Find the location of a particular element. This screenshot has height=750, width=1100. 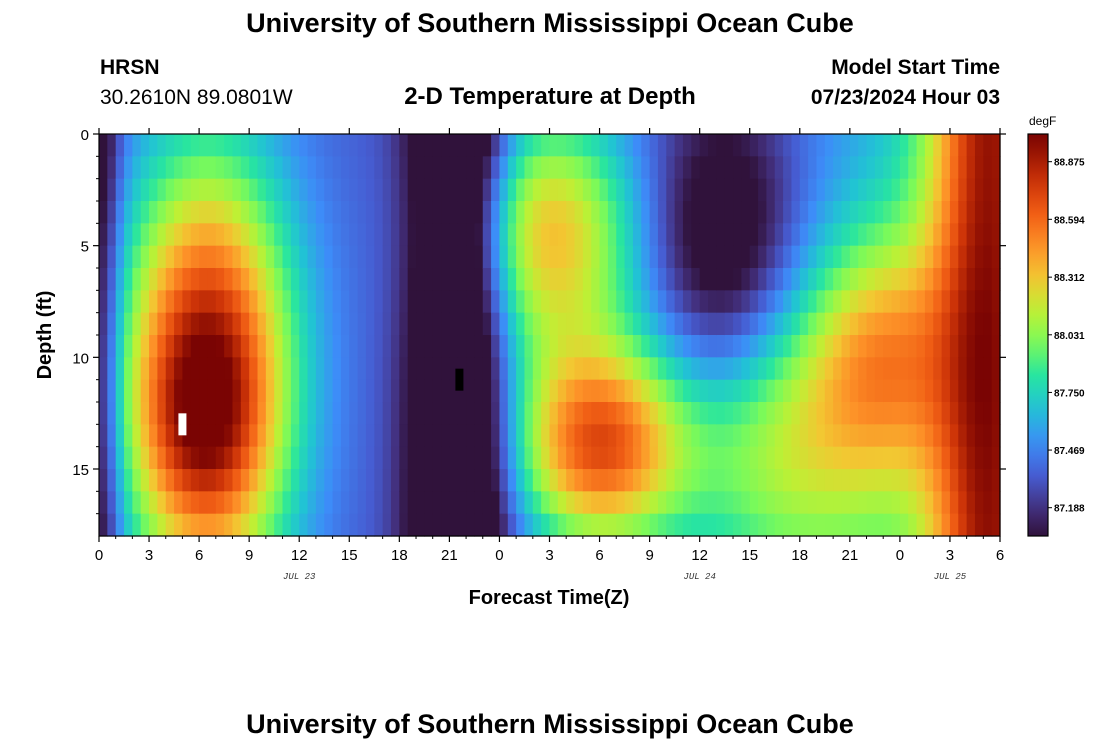

heatmap-marker is located at coordinates (459, 379).